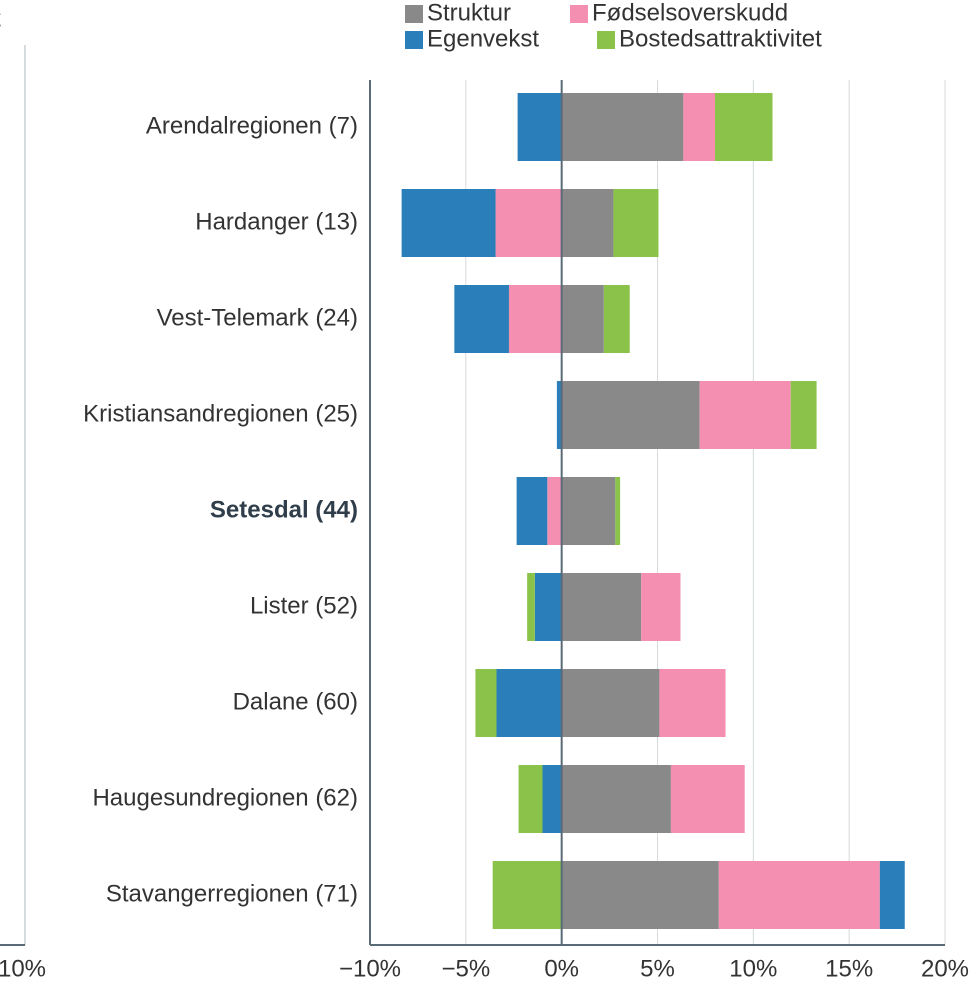 Image resolution: width=980 pixels, height=984 pixels. I want to click on legend-label: Egenvekst, so click(483, 38).